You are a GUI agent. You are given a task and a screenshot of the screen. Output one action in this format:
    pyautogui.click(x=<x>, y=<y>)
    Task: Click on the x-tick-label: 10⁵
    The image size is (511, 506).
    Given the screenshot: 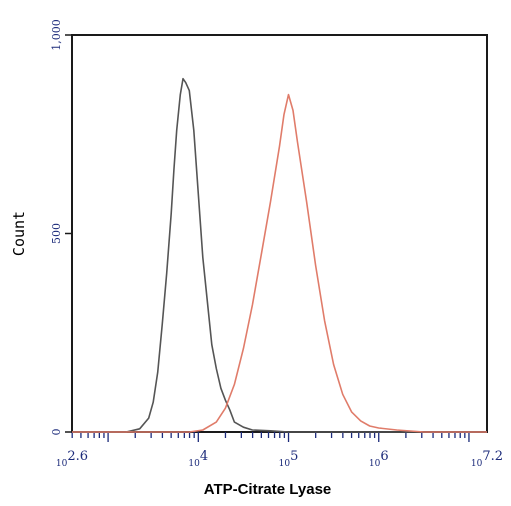 What is the action you would take?
    pyautogui.click(x=289, y=459)
    